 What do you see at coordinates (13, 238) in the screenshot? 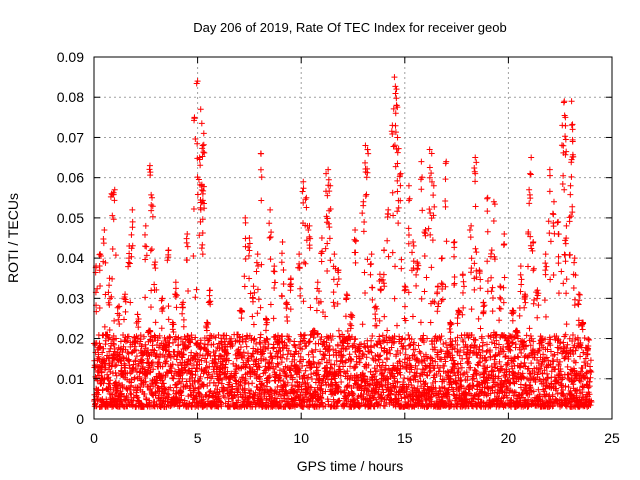
I see `y-axis-label: ROTI / TECUs` at bounding box center [13, 238].